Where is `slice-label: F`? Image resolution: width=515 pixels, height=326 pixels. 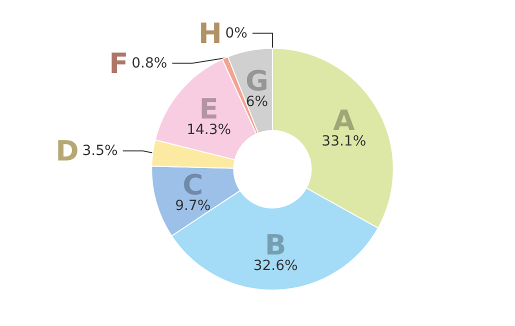 slice-label: F is located at coordinates (118, 63).